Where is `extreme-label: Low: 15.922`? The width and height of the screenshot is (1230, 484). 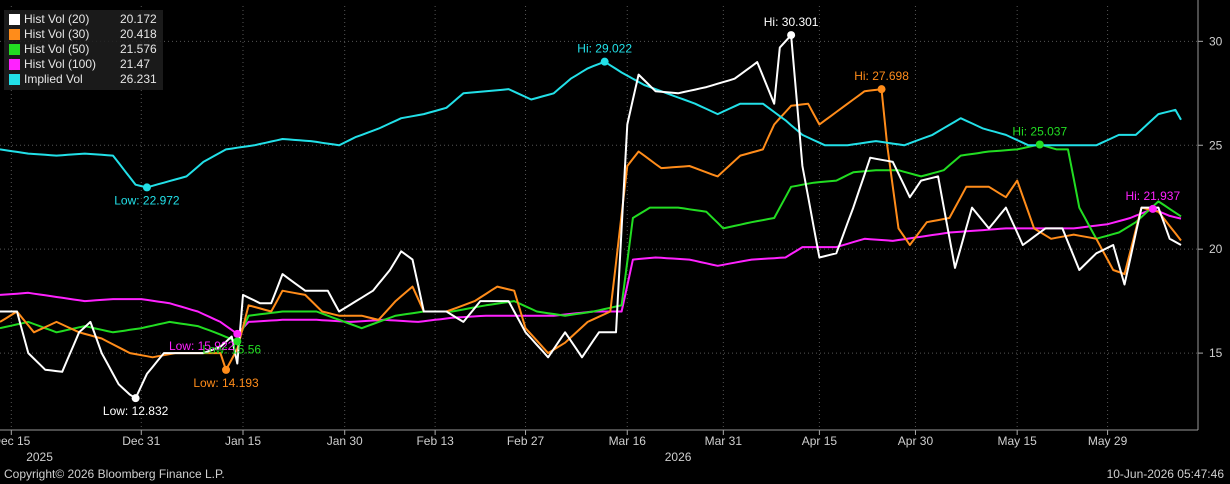 extreme-label: Low: 15.922 is located at coordinates (202, 346).